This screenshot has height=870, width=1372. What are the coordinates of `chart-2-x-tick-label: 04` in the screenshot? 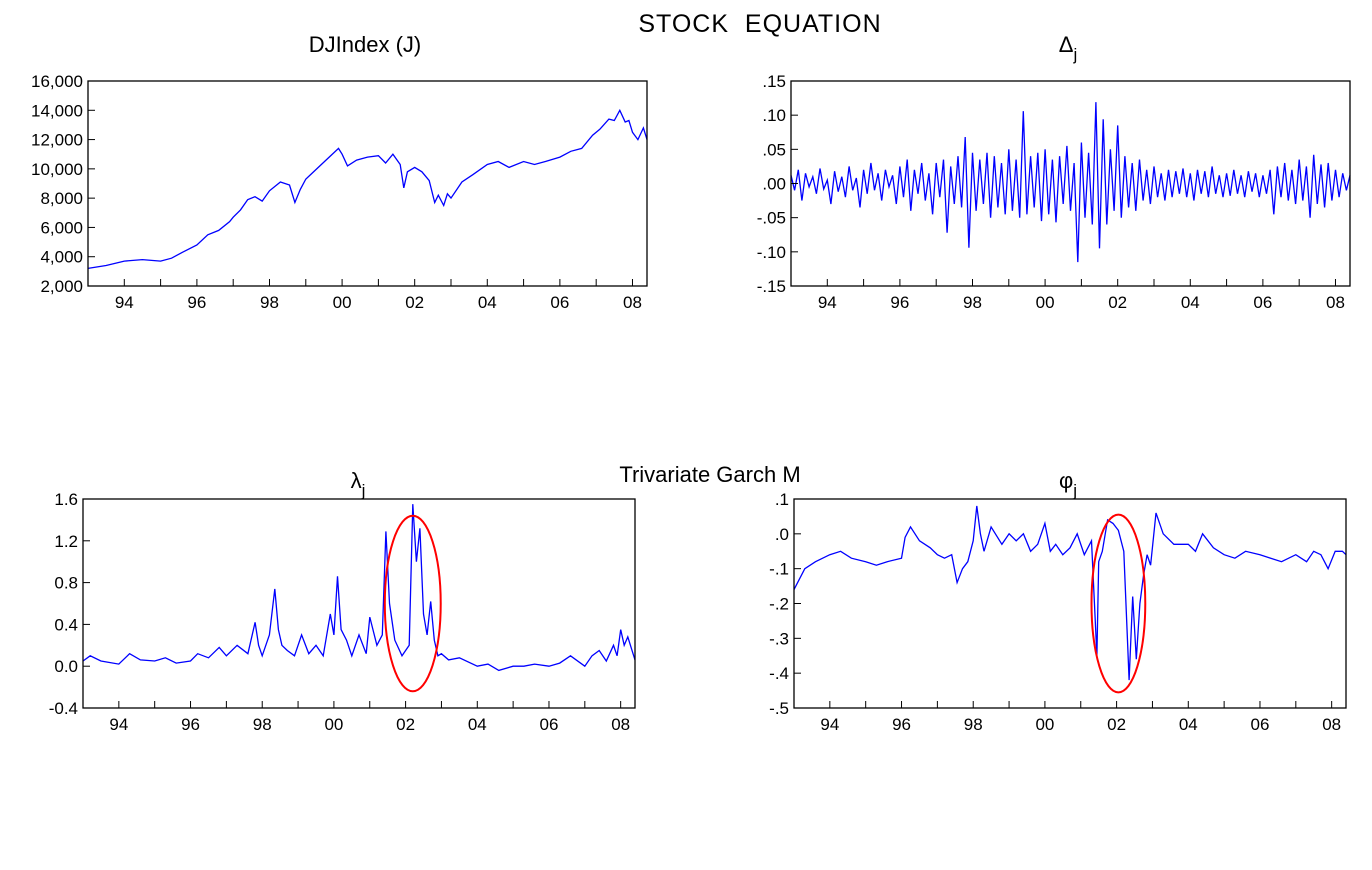 It's located at (1190, 302).